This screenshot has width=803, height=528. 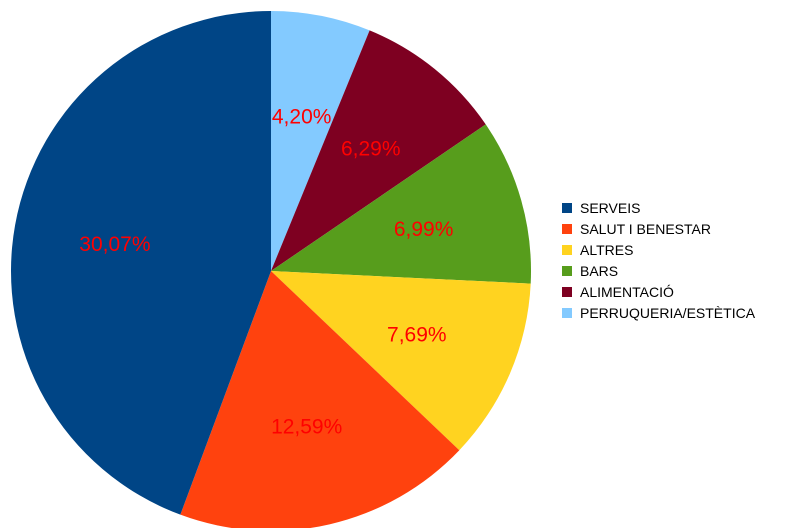 I want to click on legend-swatch-salut-i-benestar, so click(x=567, y=229).